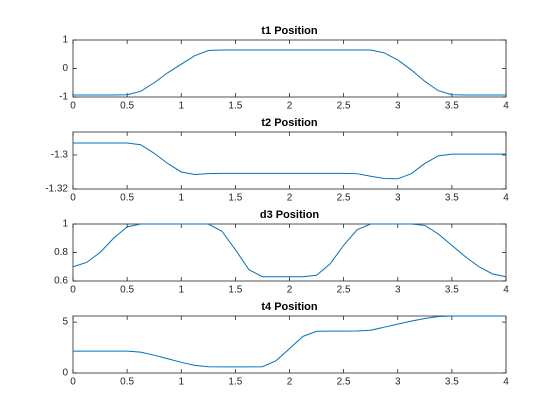 The image size is (560, 420). Describe the element at coordinates (56, 189) in the screenshot. I see `y-tick-label: -1.32` at that location.